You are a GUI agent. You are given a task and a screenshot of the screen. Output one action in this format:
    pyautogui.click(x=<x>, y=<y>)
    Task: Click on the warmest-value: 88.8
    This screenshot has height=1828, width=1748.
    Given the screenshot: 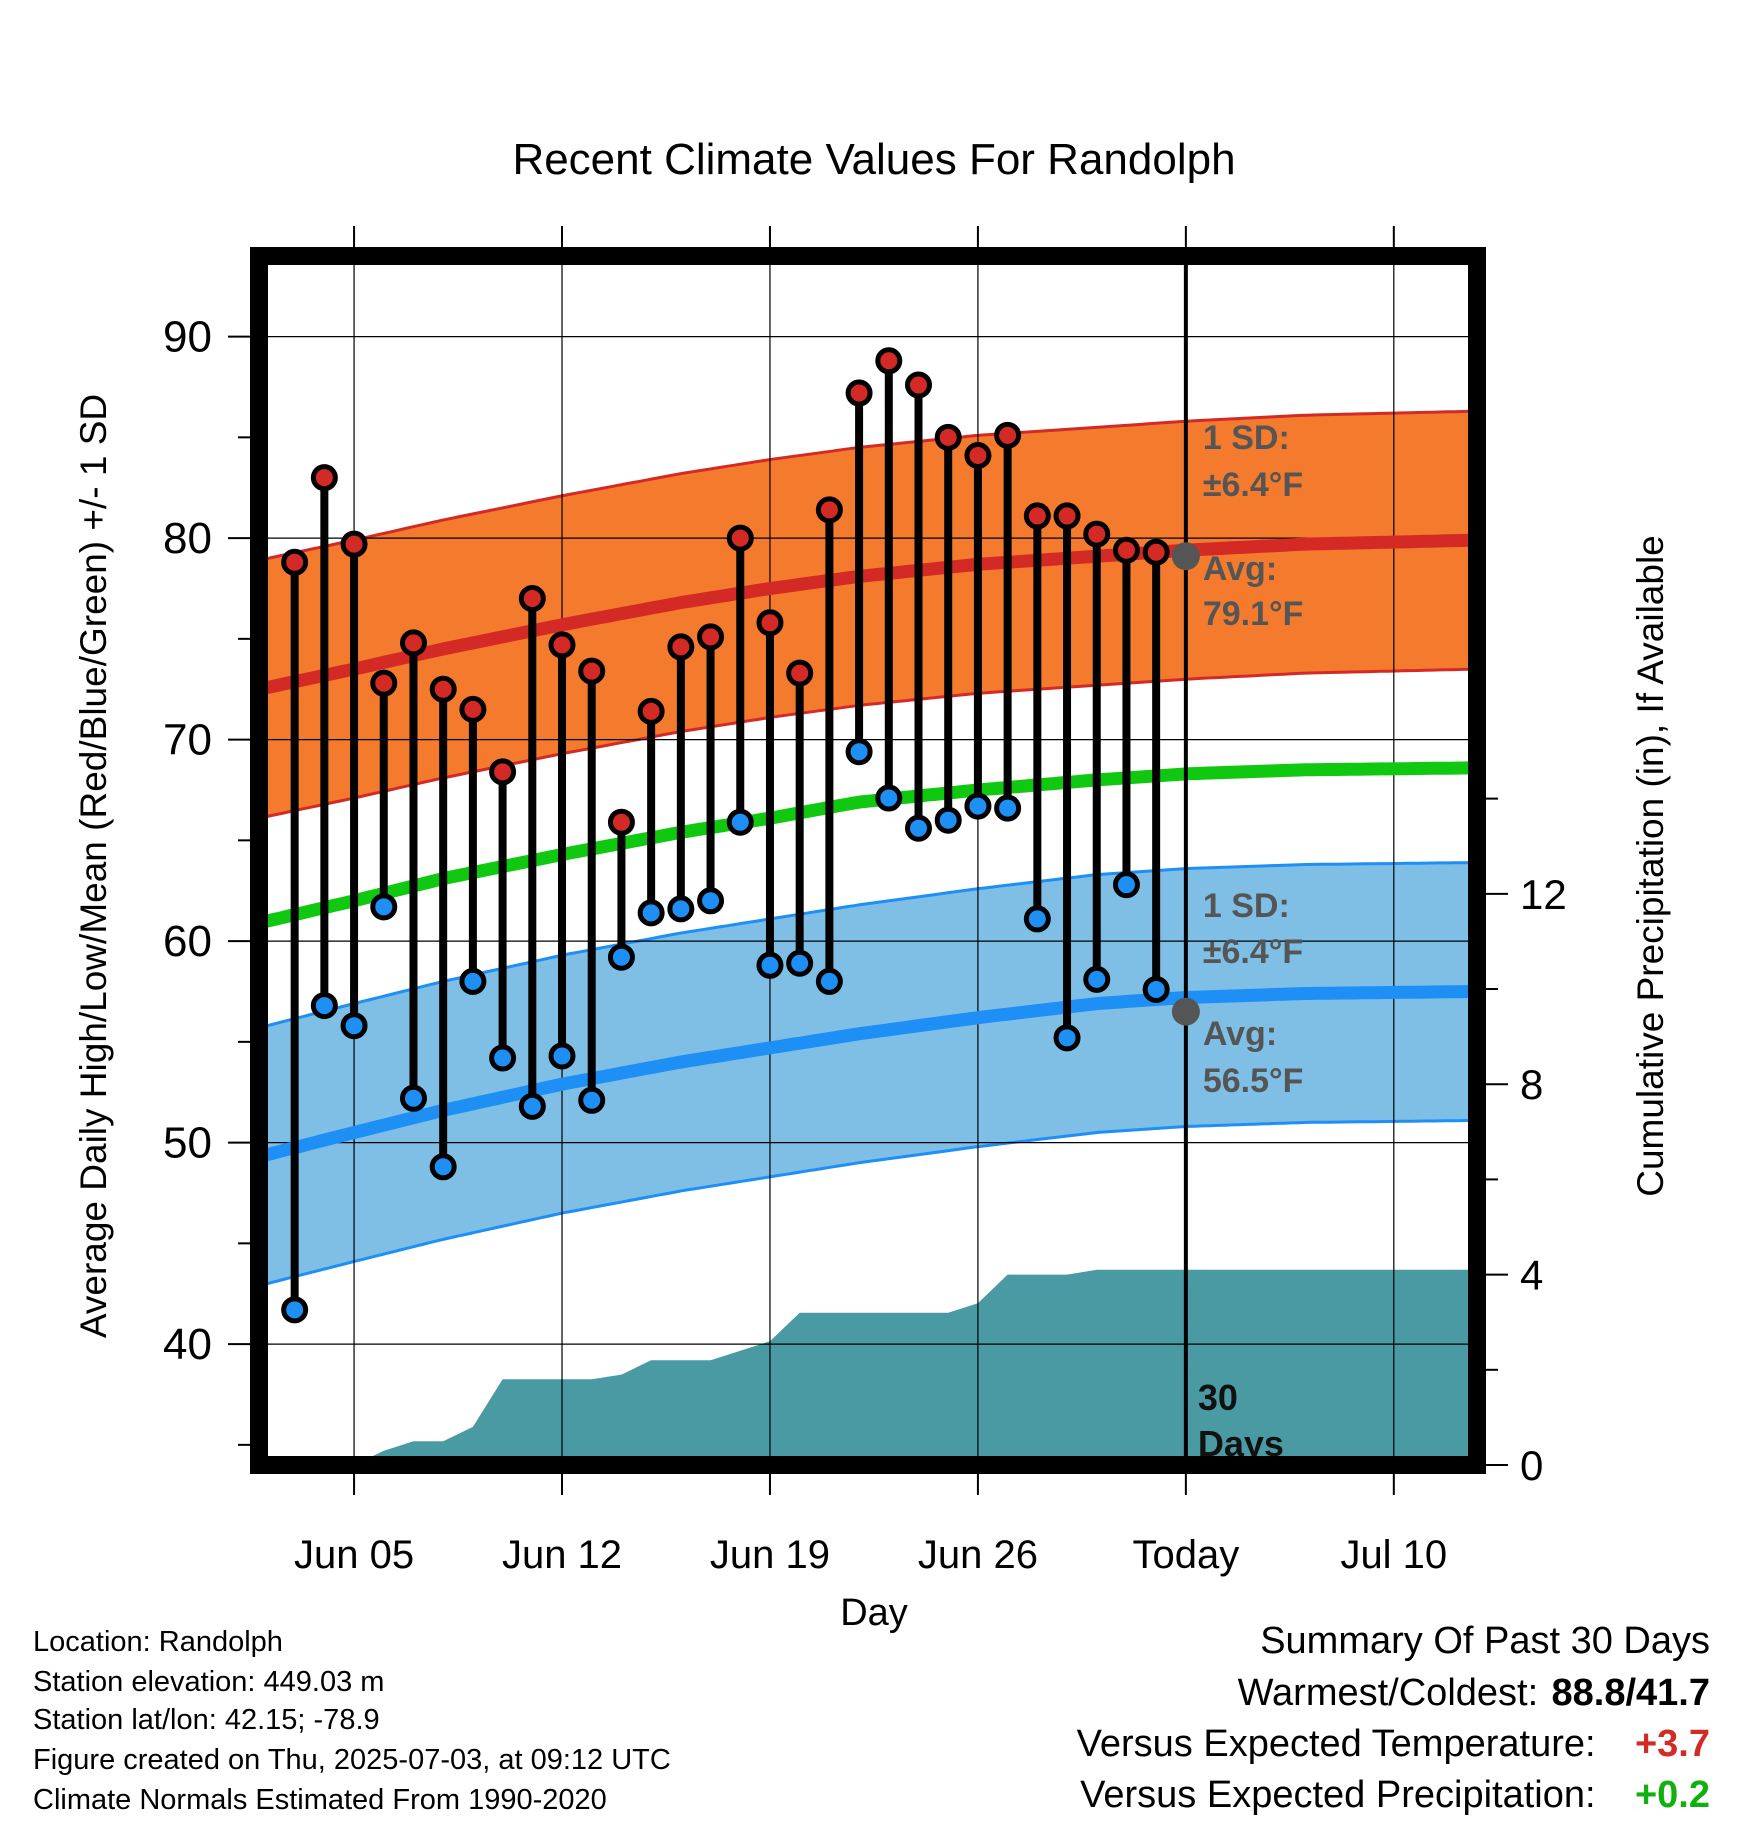 What is the action you would take?
    pyautogui.click(x=1588, y=1693)
    